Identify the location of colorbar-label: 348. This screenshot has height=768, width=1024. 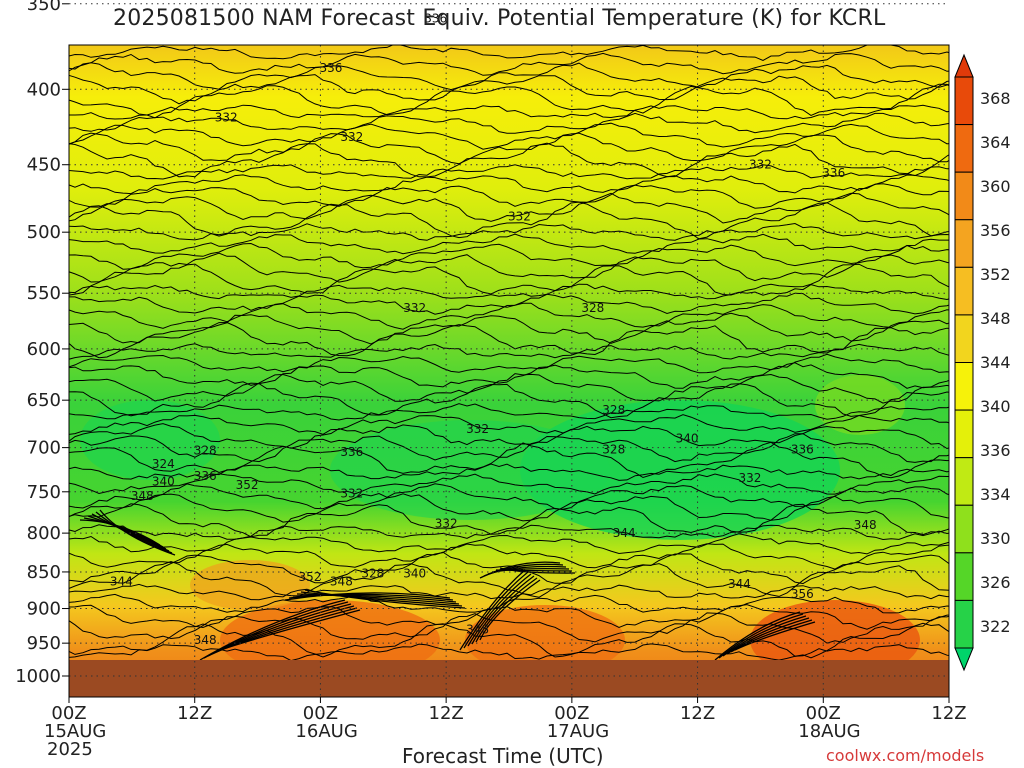
(995, 318).